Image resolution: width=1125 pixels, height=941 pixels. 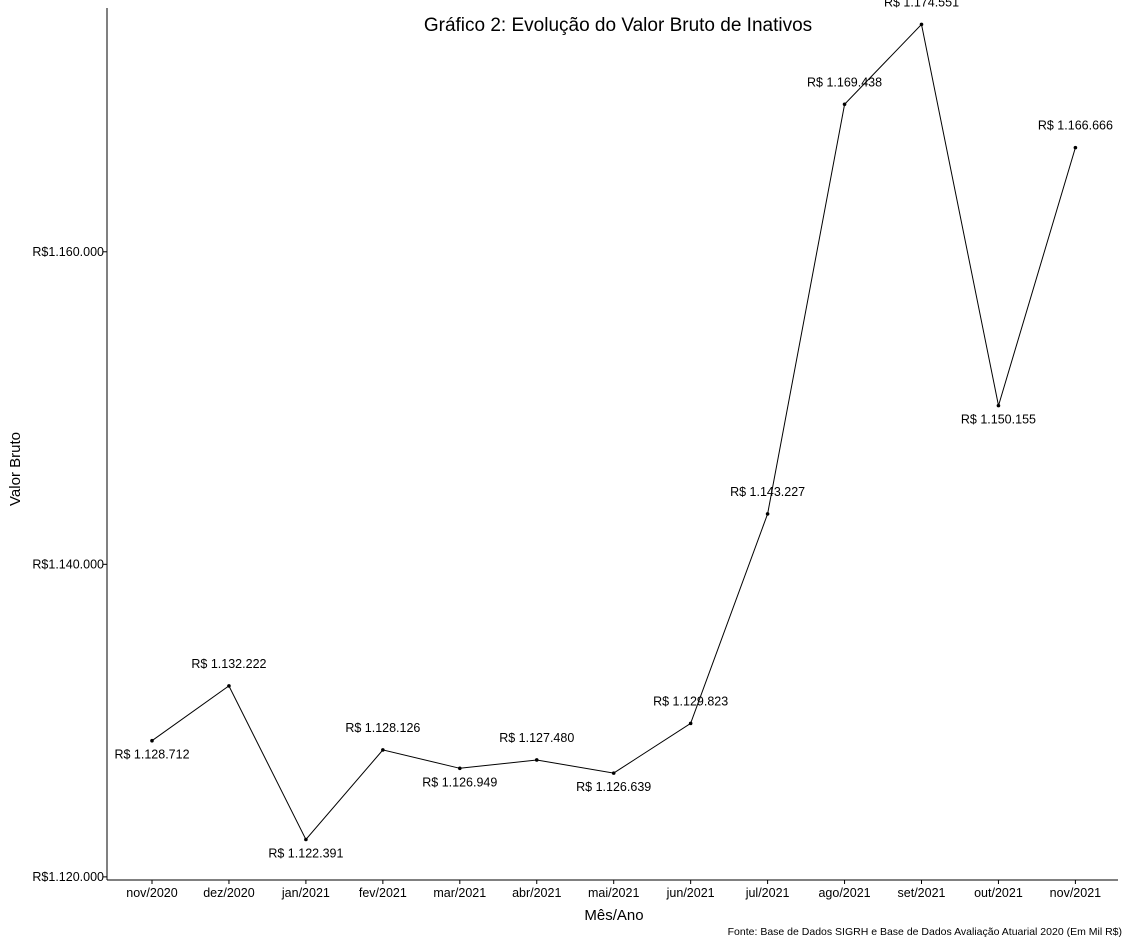 I want to click on x-tick-label: mai/2021, so click(x=613, y=893).